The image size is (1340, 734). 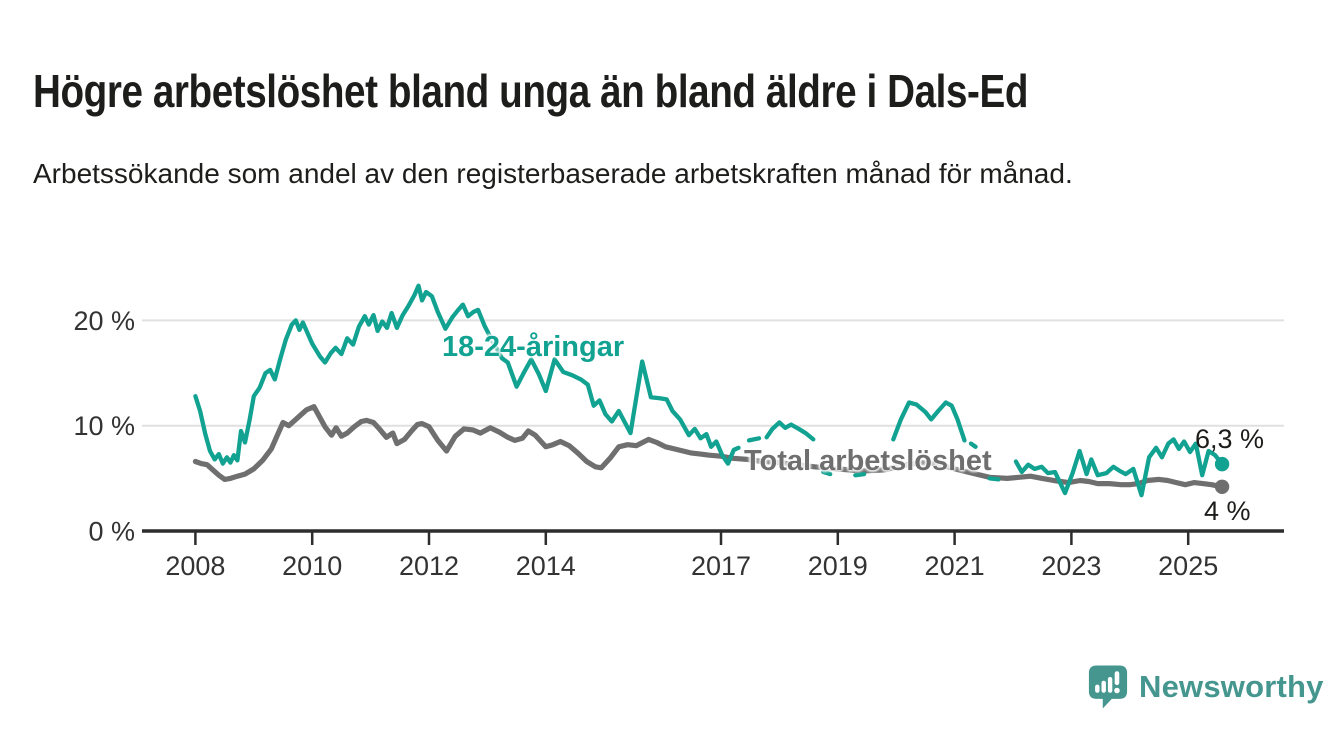 I want to click on end-value-label-total: 4 %, so click(x=1227, y=511).